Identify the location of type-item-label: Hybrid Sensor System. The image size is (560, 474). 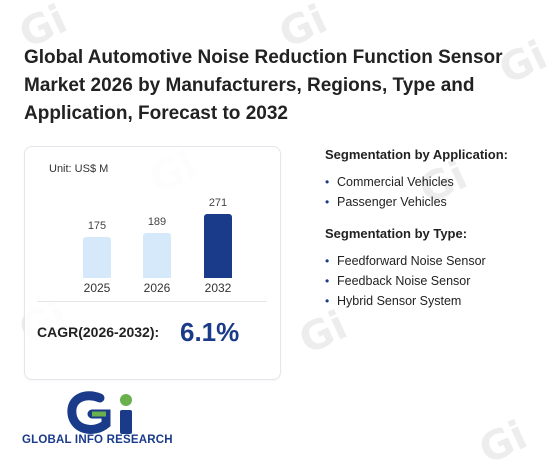
(399, 301).